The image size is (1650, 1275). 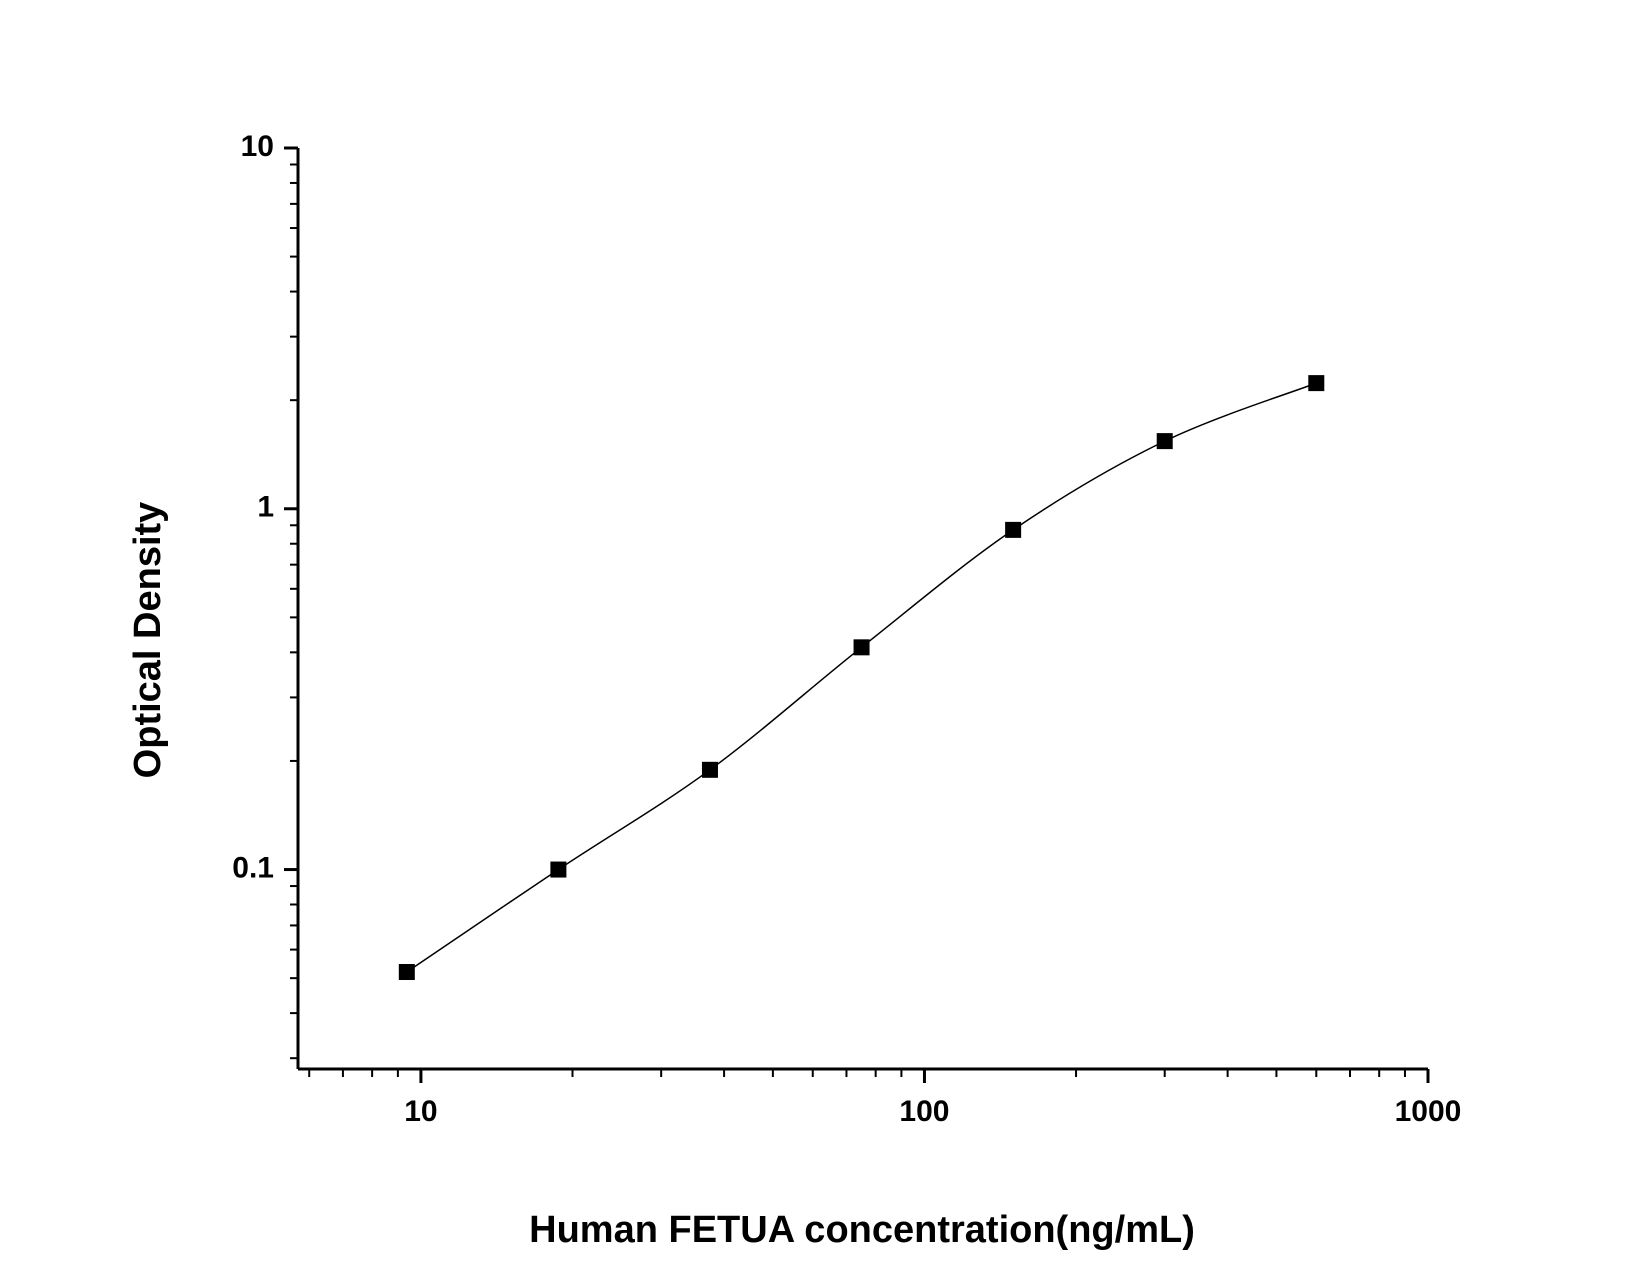 I want to click on y-tick-label: 0.1, so click(x=253, y=867).